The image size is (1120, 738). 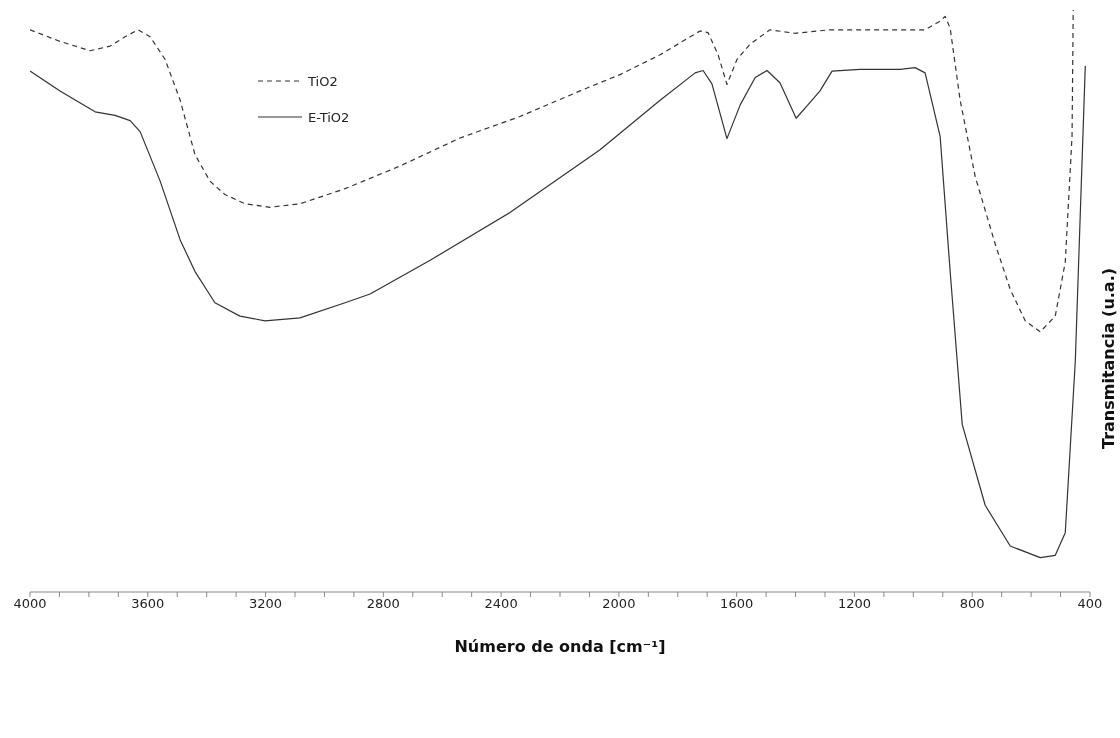 I want to click on x-tick-label: 800, so click(x=972, y=604).